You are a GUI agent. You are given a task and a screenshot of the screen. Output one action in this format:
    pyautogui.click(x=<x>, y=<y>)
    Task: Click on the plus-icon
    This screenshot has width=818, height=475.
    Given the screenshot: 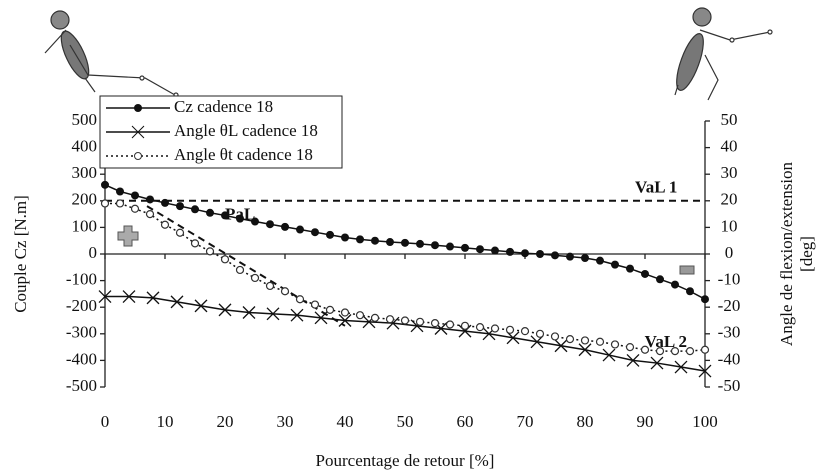 What is the action you would take?
    pyautogui.click(x=128, y=236)
    